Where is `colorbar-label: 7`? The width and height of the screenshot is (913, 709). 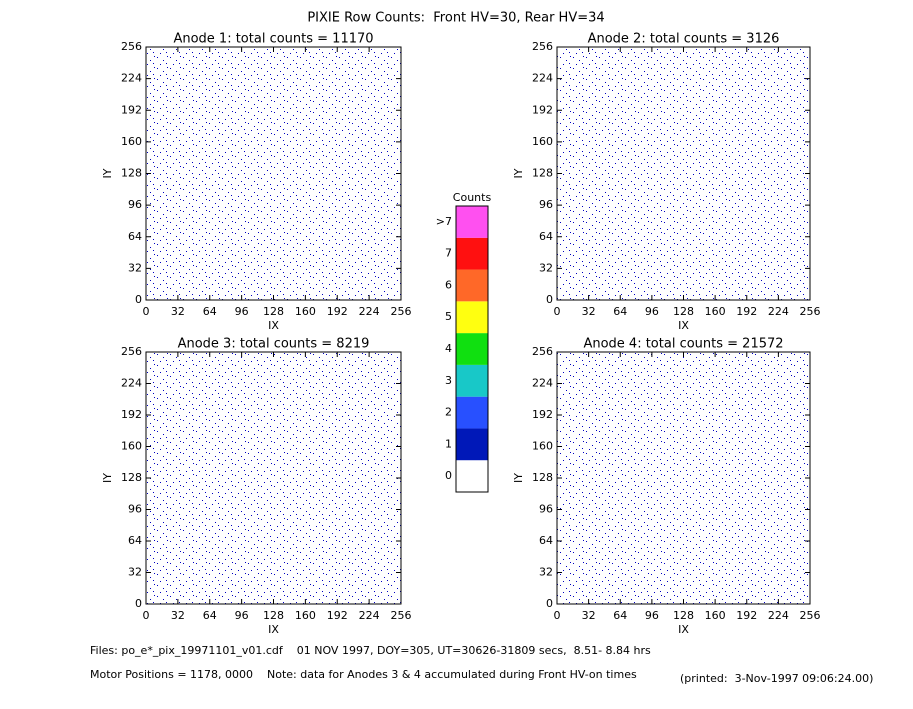 colorbar-label: 7 is located at coordinates (448, 253).